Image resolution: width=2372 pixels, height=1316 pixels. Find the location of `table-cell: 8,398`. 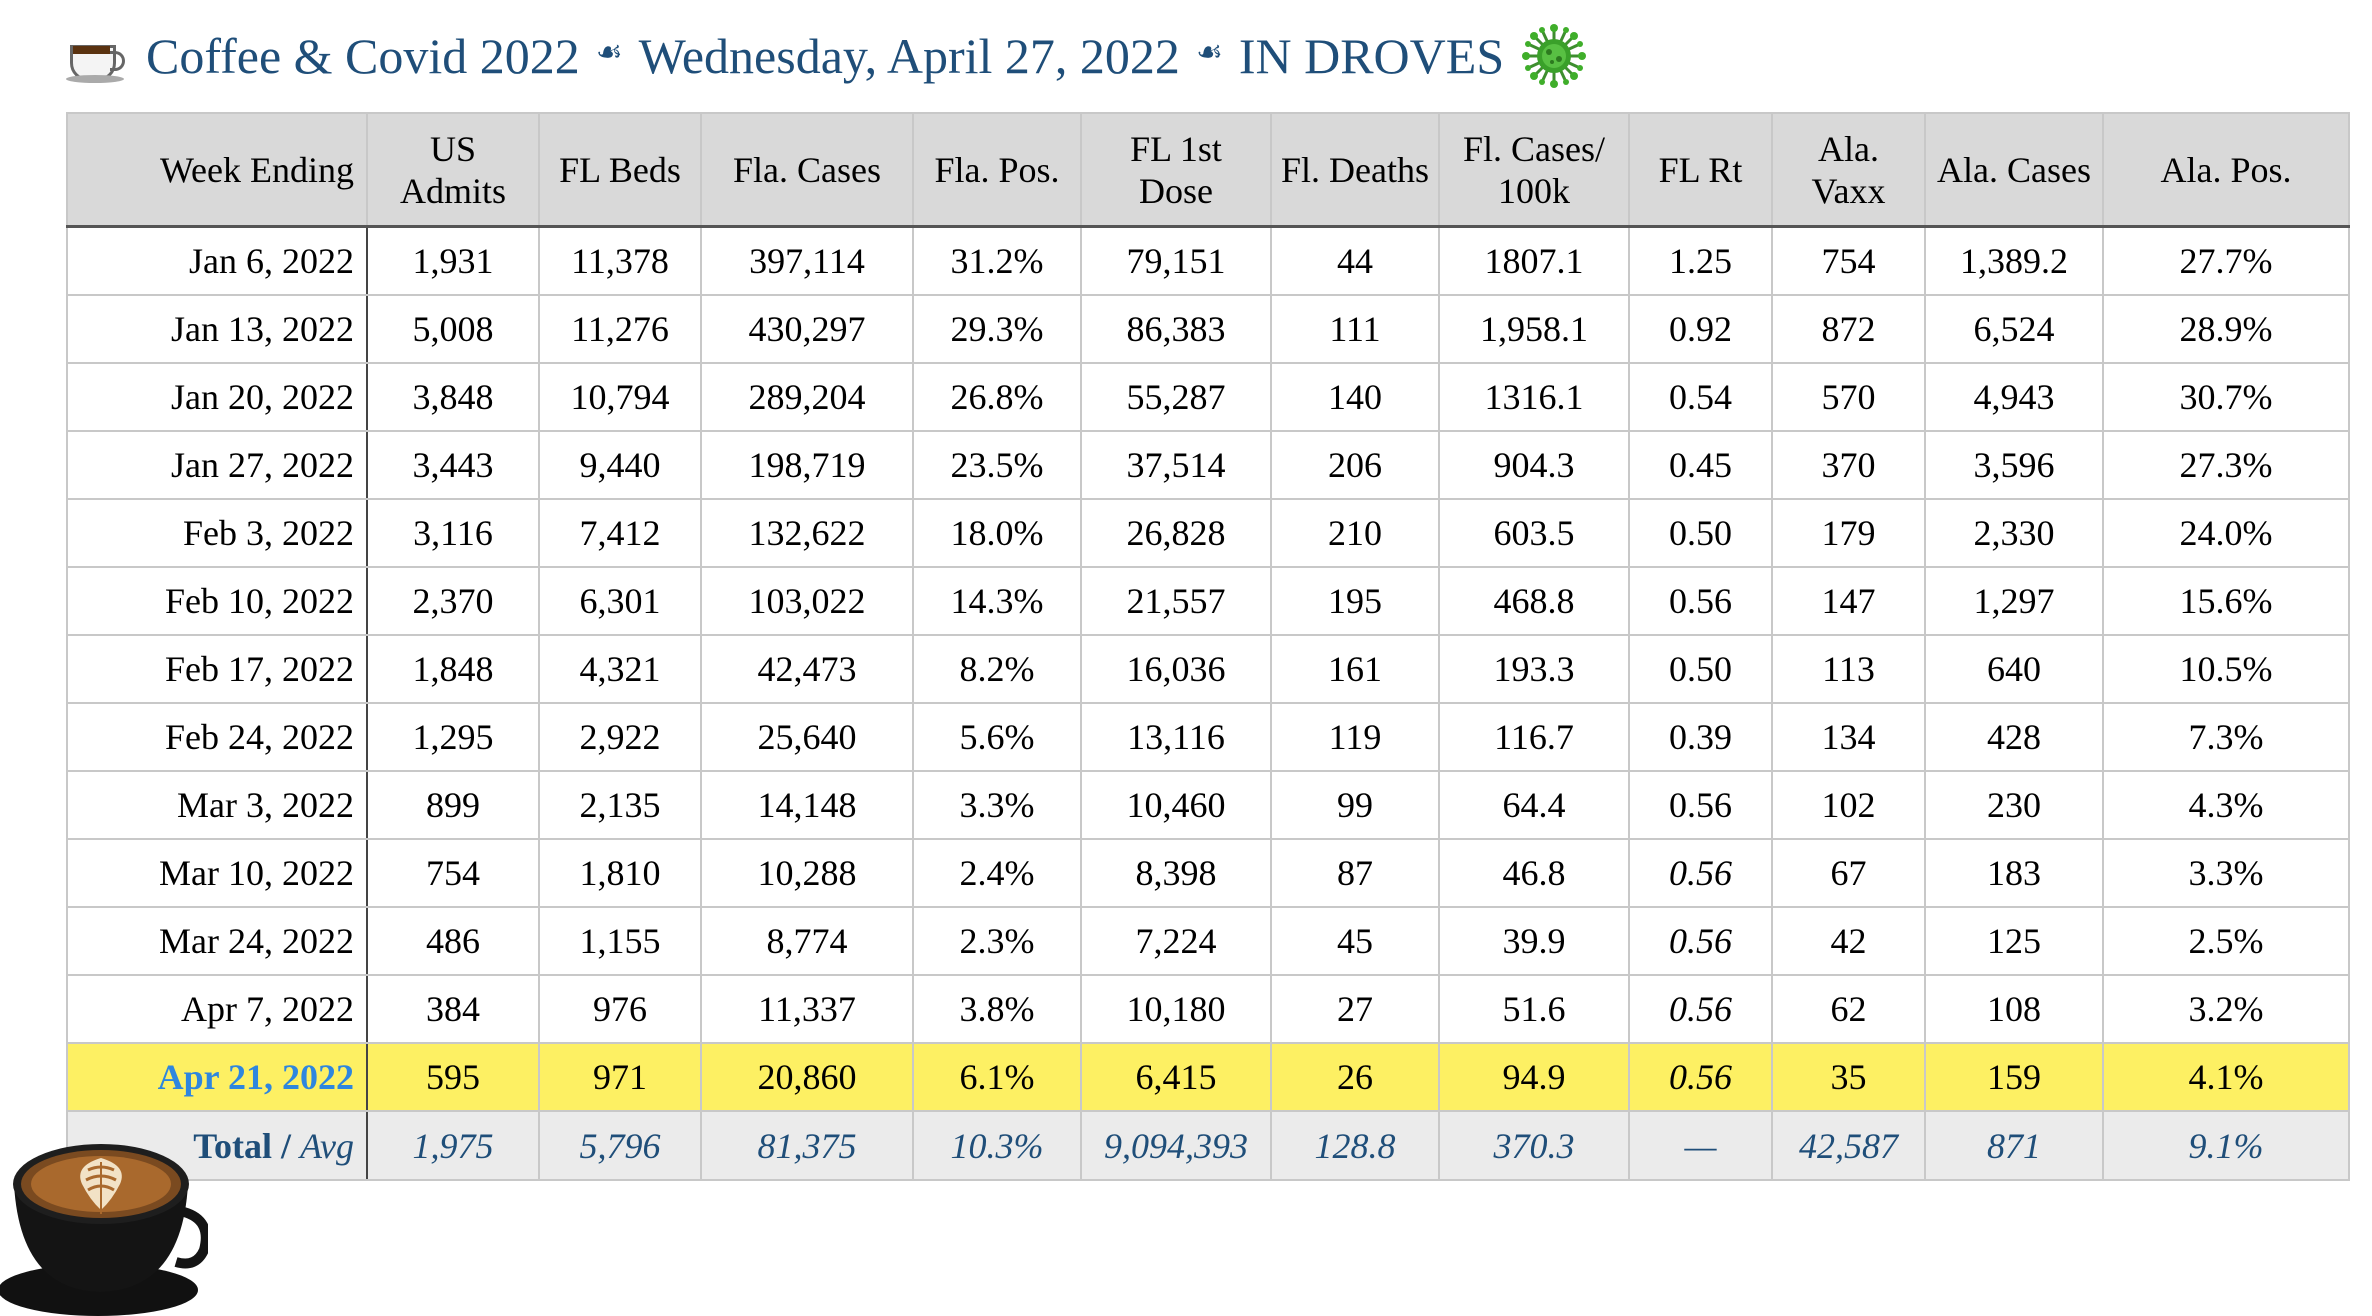

table-cell: 8,398 is located at coordinates (1176, 873).